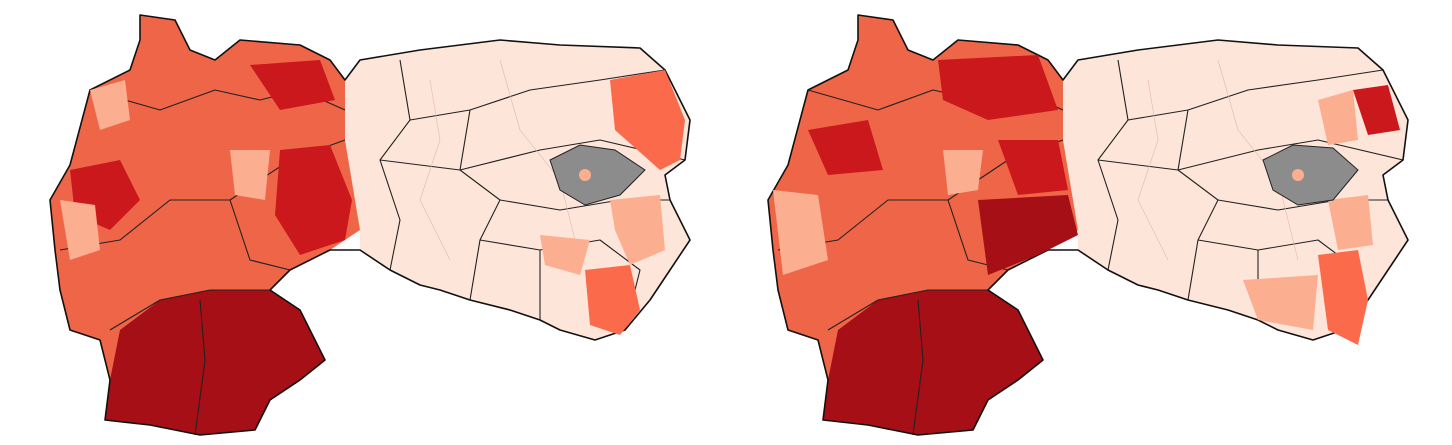  What do you see at coordinates (1376, 110) in the screenshot?
I see `region-red` at bounding box center [1376, 110].